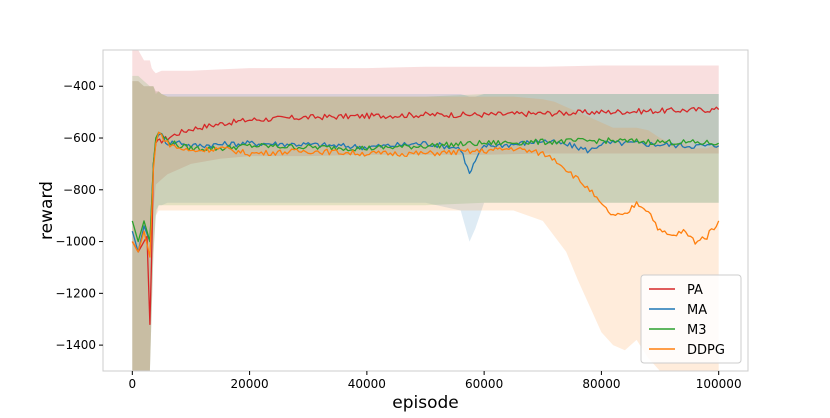 The height and width of the screenshot is (418, 830). I want to click on y-tick-label: −600, so click(79, 138).